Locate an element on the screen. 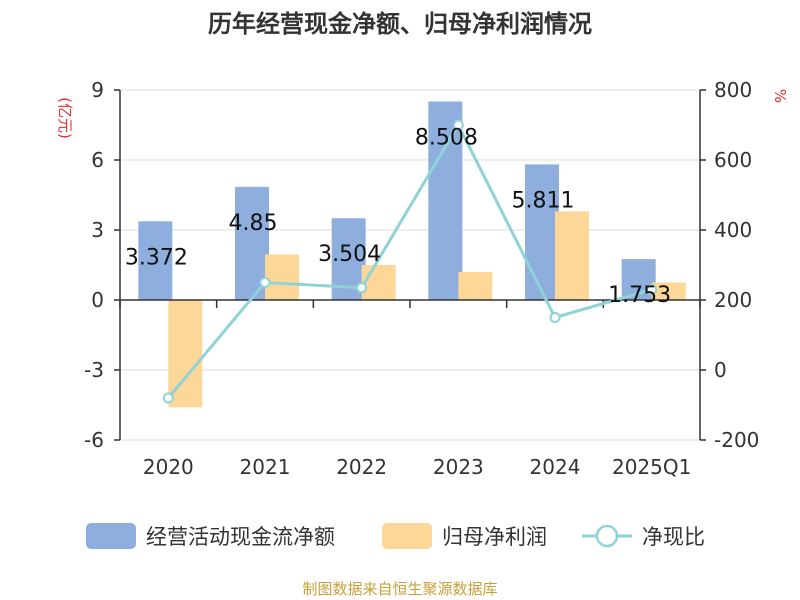 The image size is (800, 600). legend-label-cashflow: 经营活动现金流净额 is located at coordinates (240, 537).